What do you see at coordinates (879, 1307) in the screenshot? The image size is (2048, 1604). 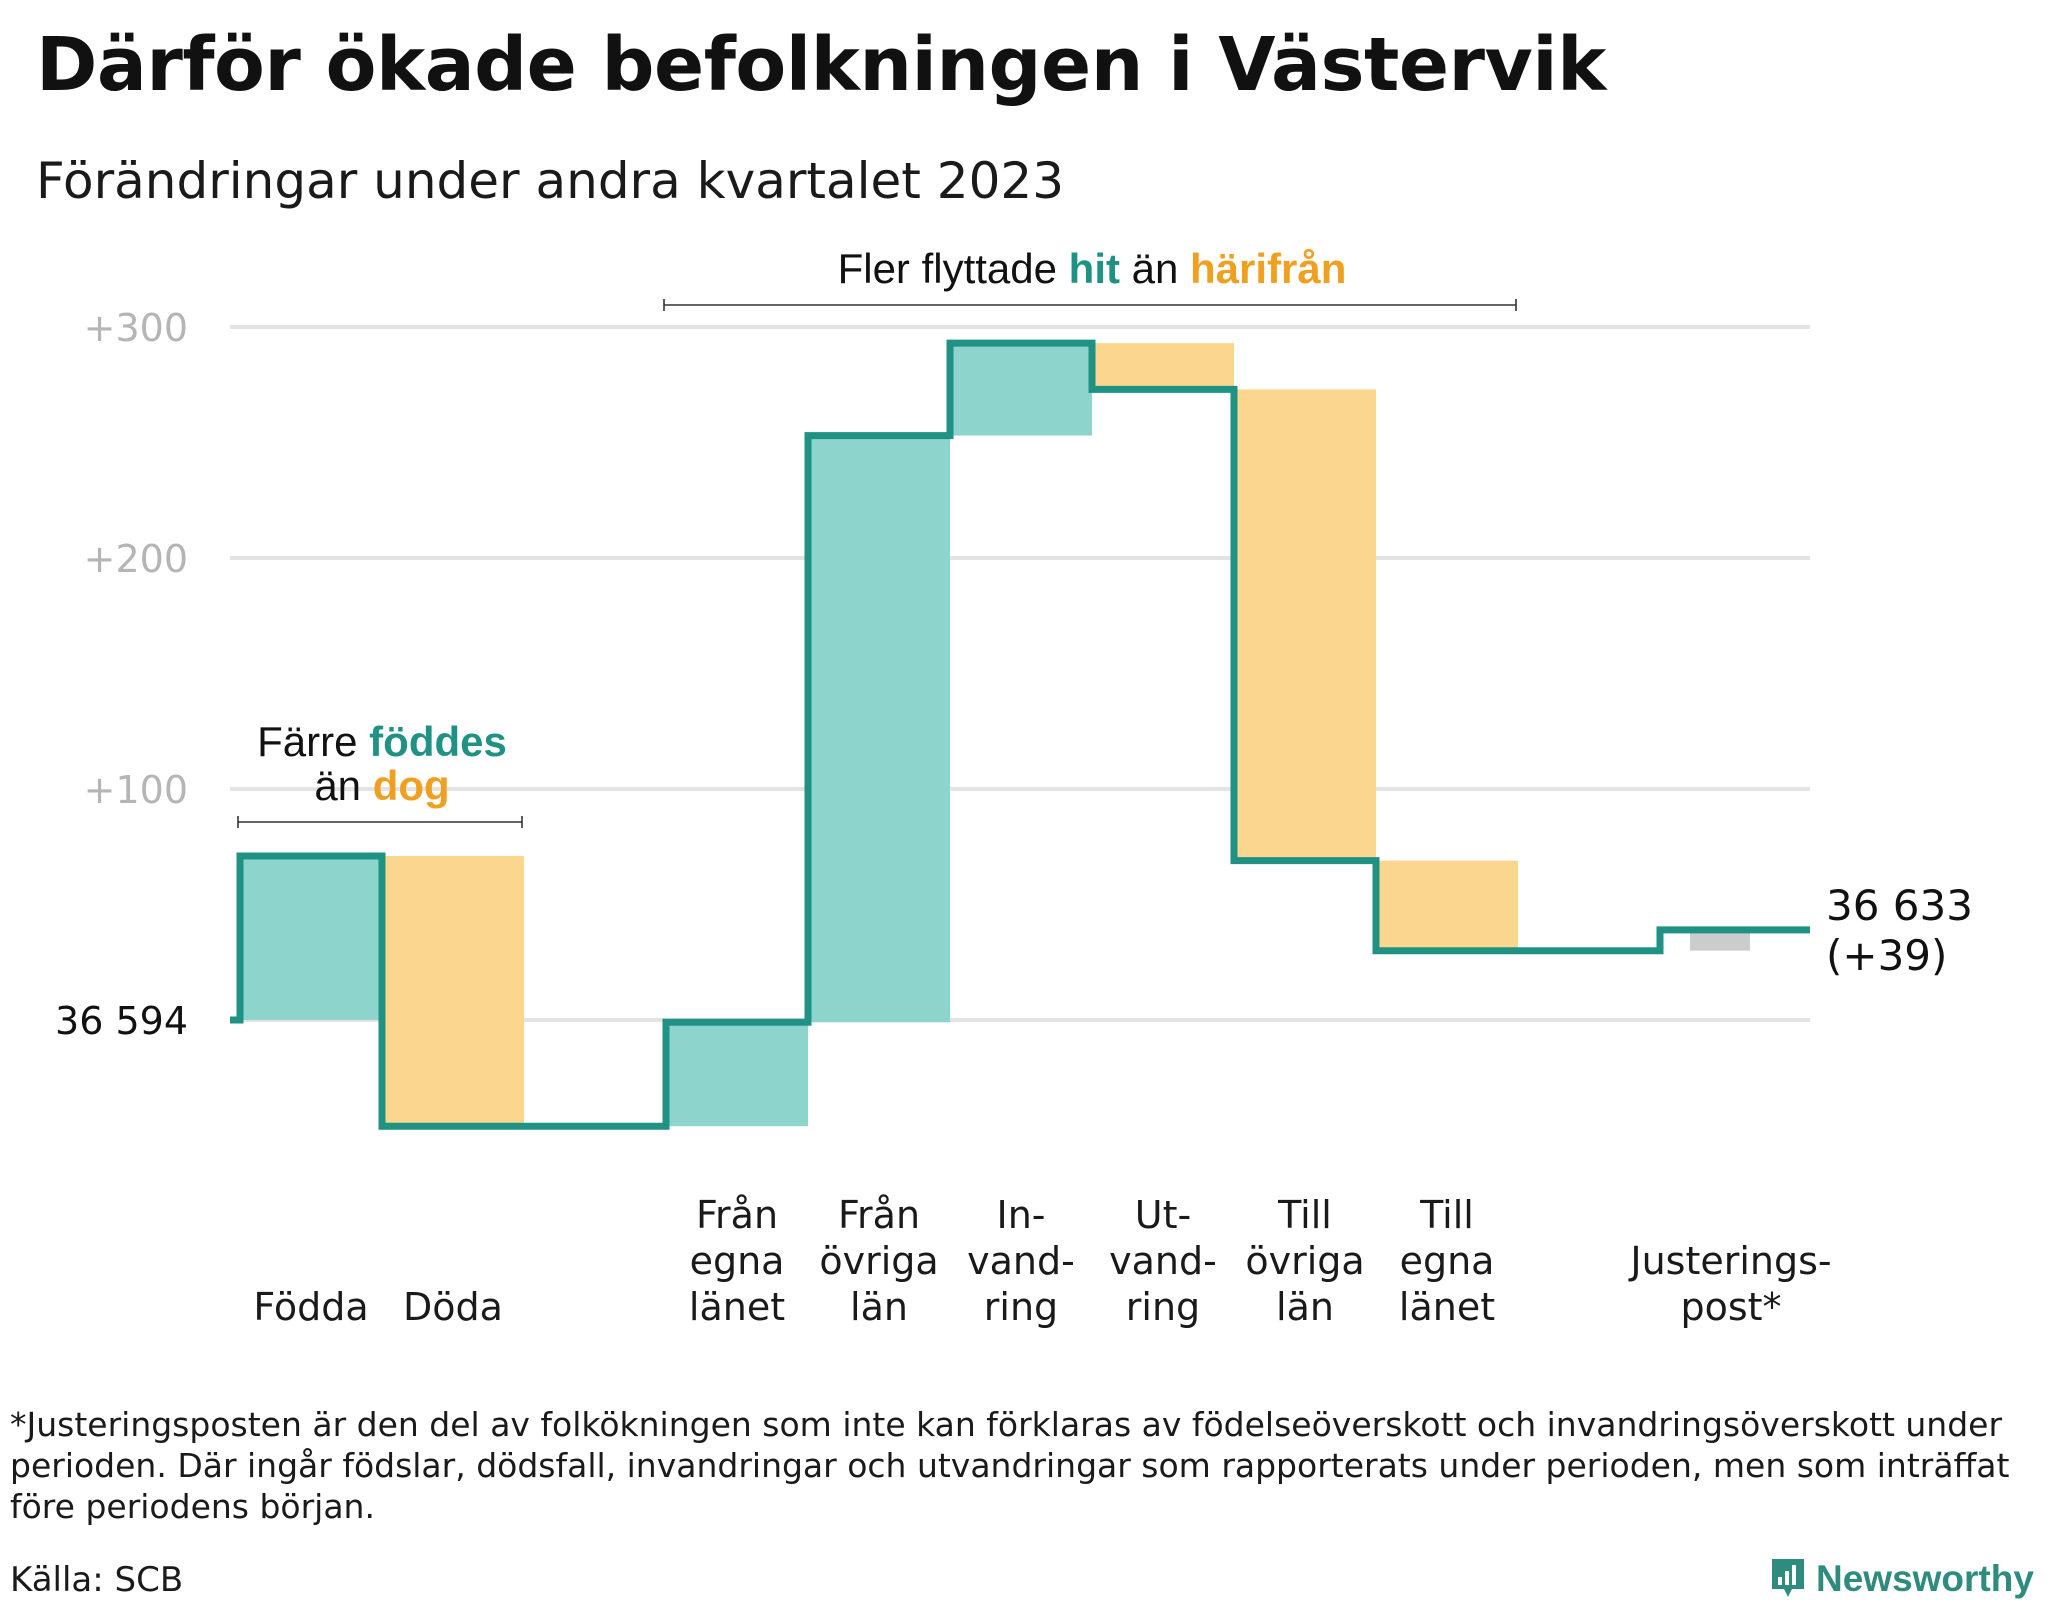 I see `x-label-fran_ovriga: län` at bounding box center [879, 1307].